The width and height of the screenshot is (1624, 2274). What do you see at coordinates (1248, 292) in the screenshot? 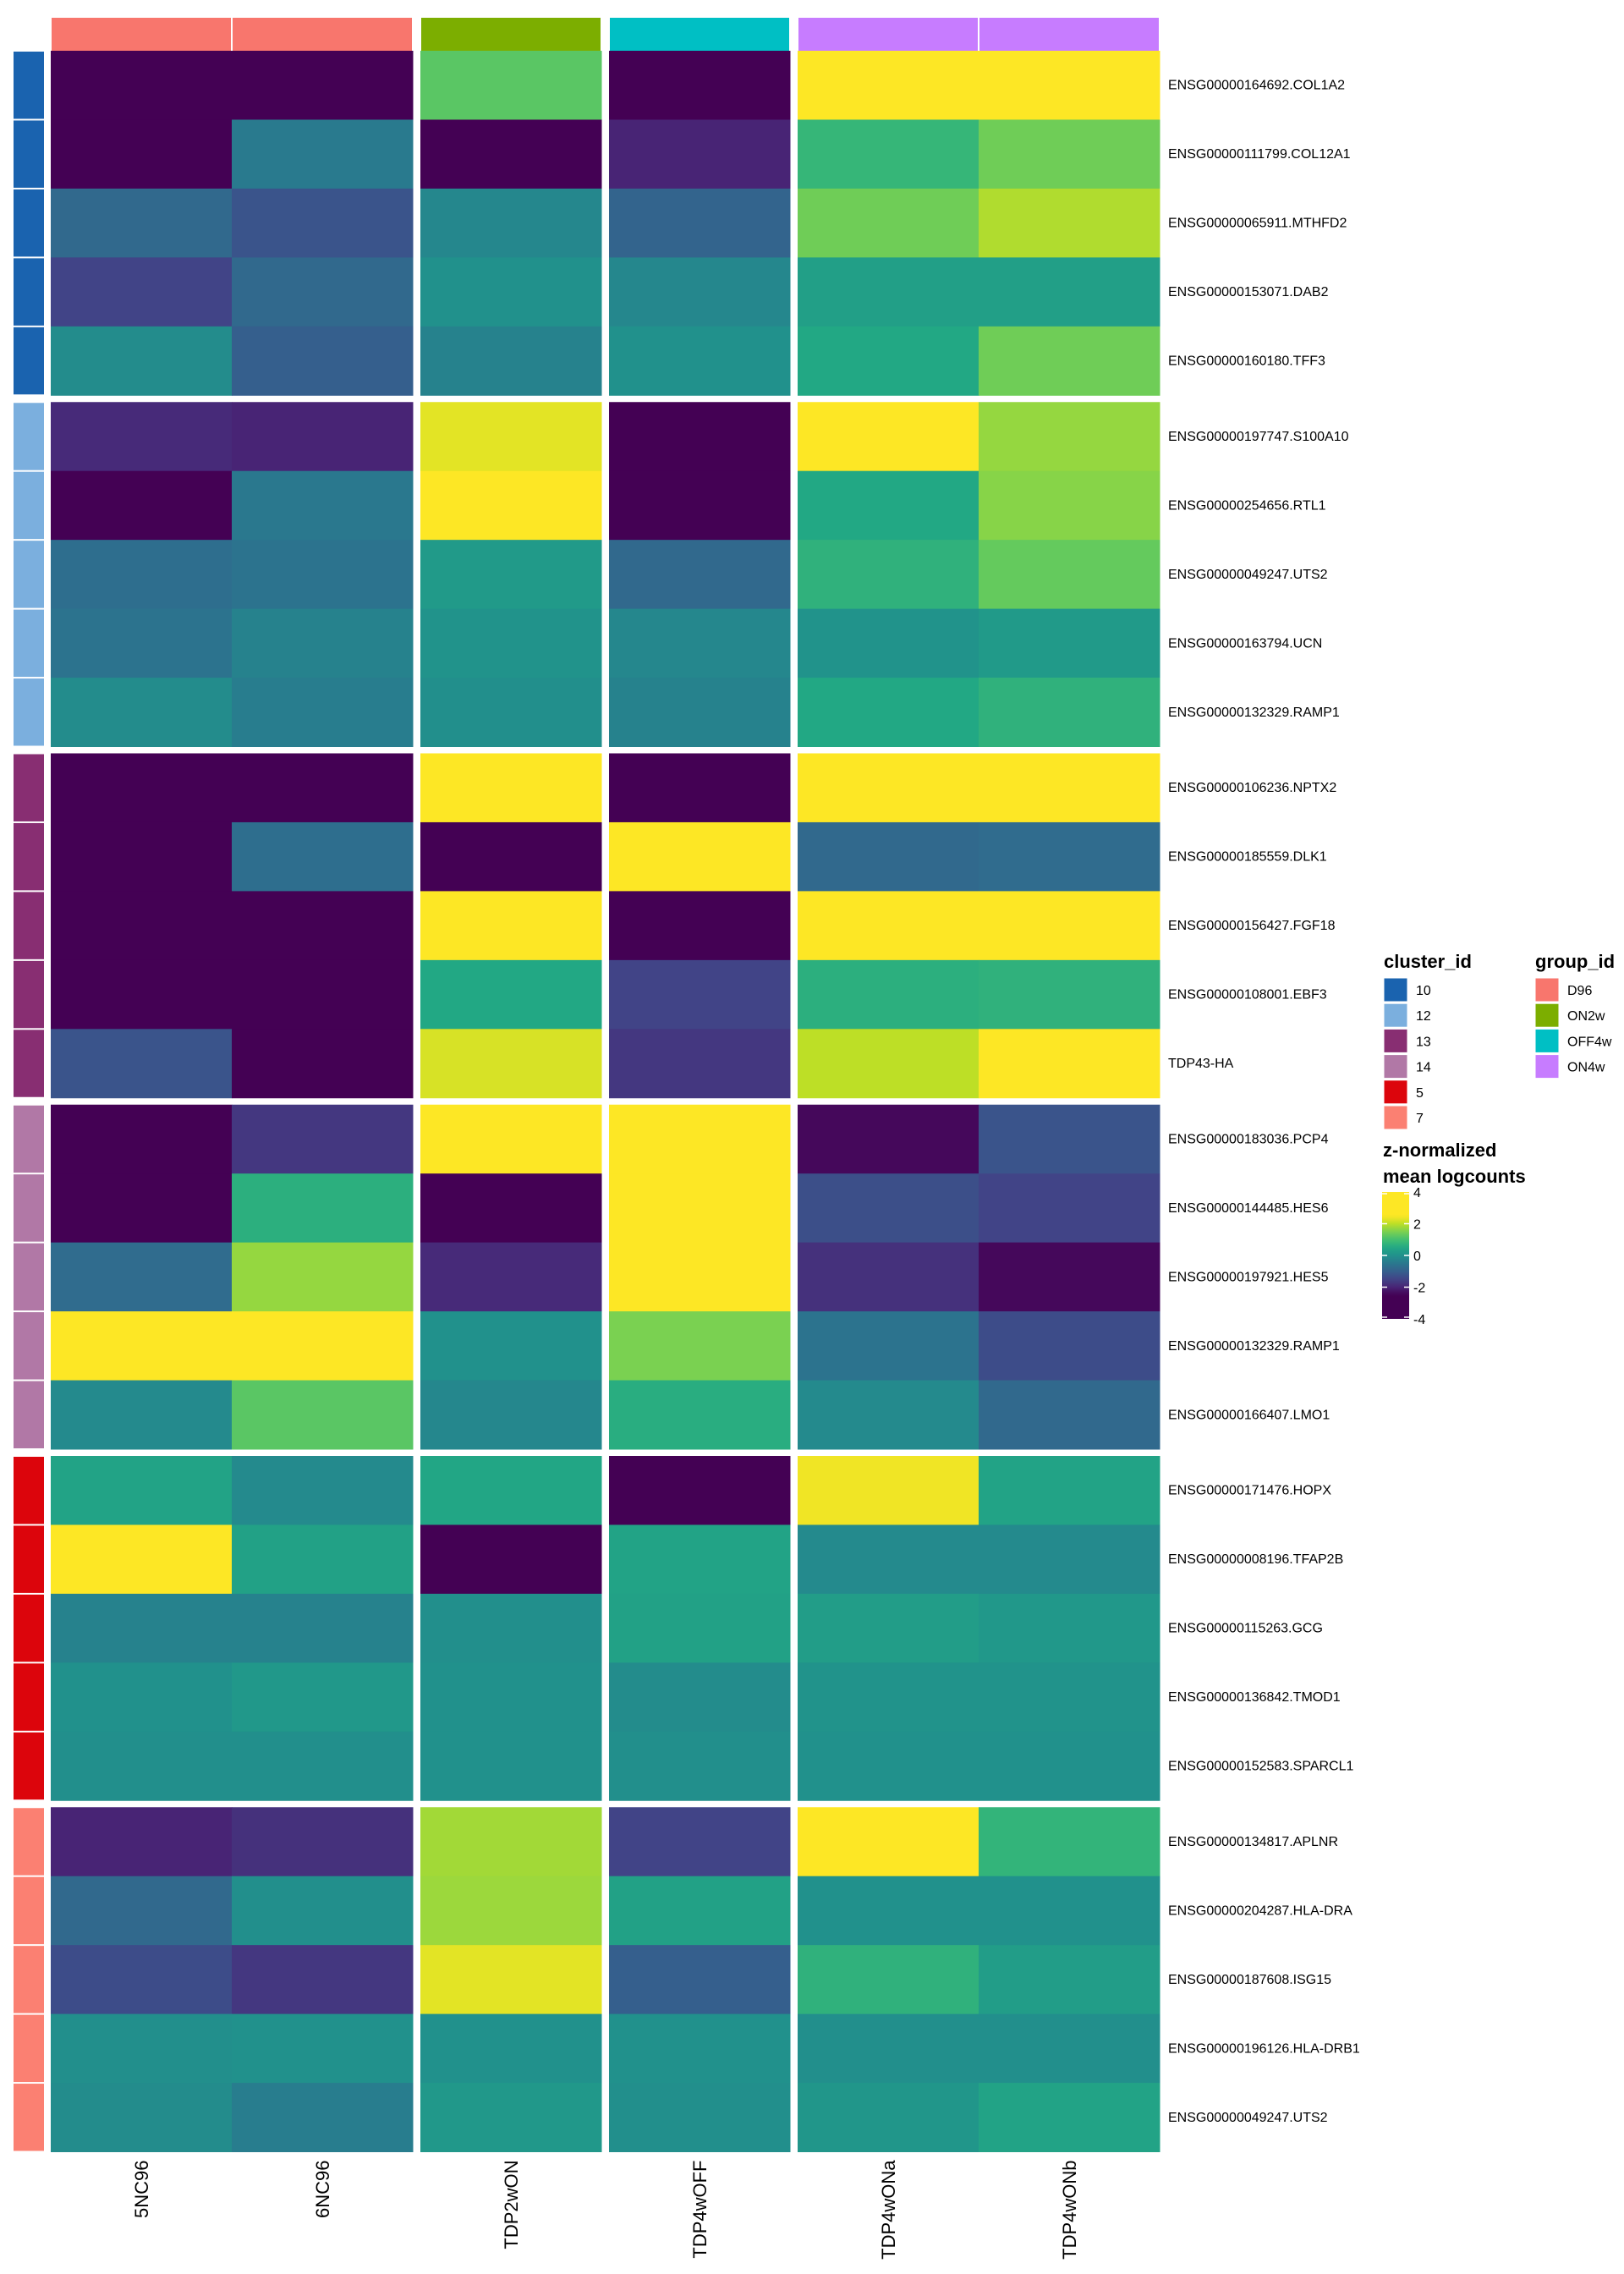
I see `row-label: ENSG00000153071.DAB2` at bounding box center [1248, 292].